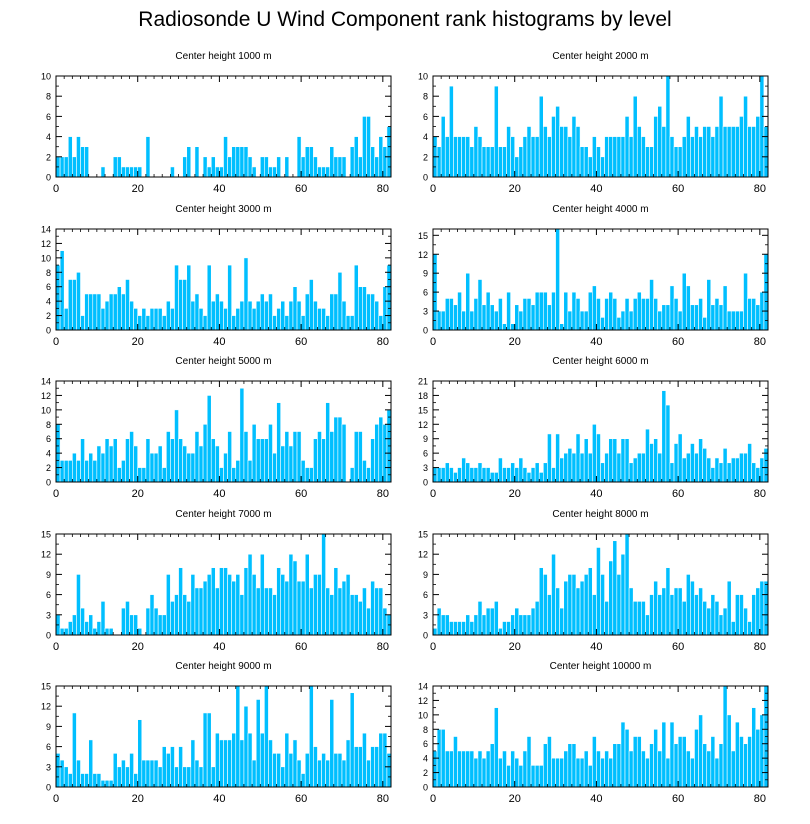  What do you see at coordinates (425, 312) in the screenshot?
I see `y-tick-label: 3` at bounding box center [425, 312].